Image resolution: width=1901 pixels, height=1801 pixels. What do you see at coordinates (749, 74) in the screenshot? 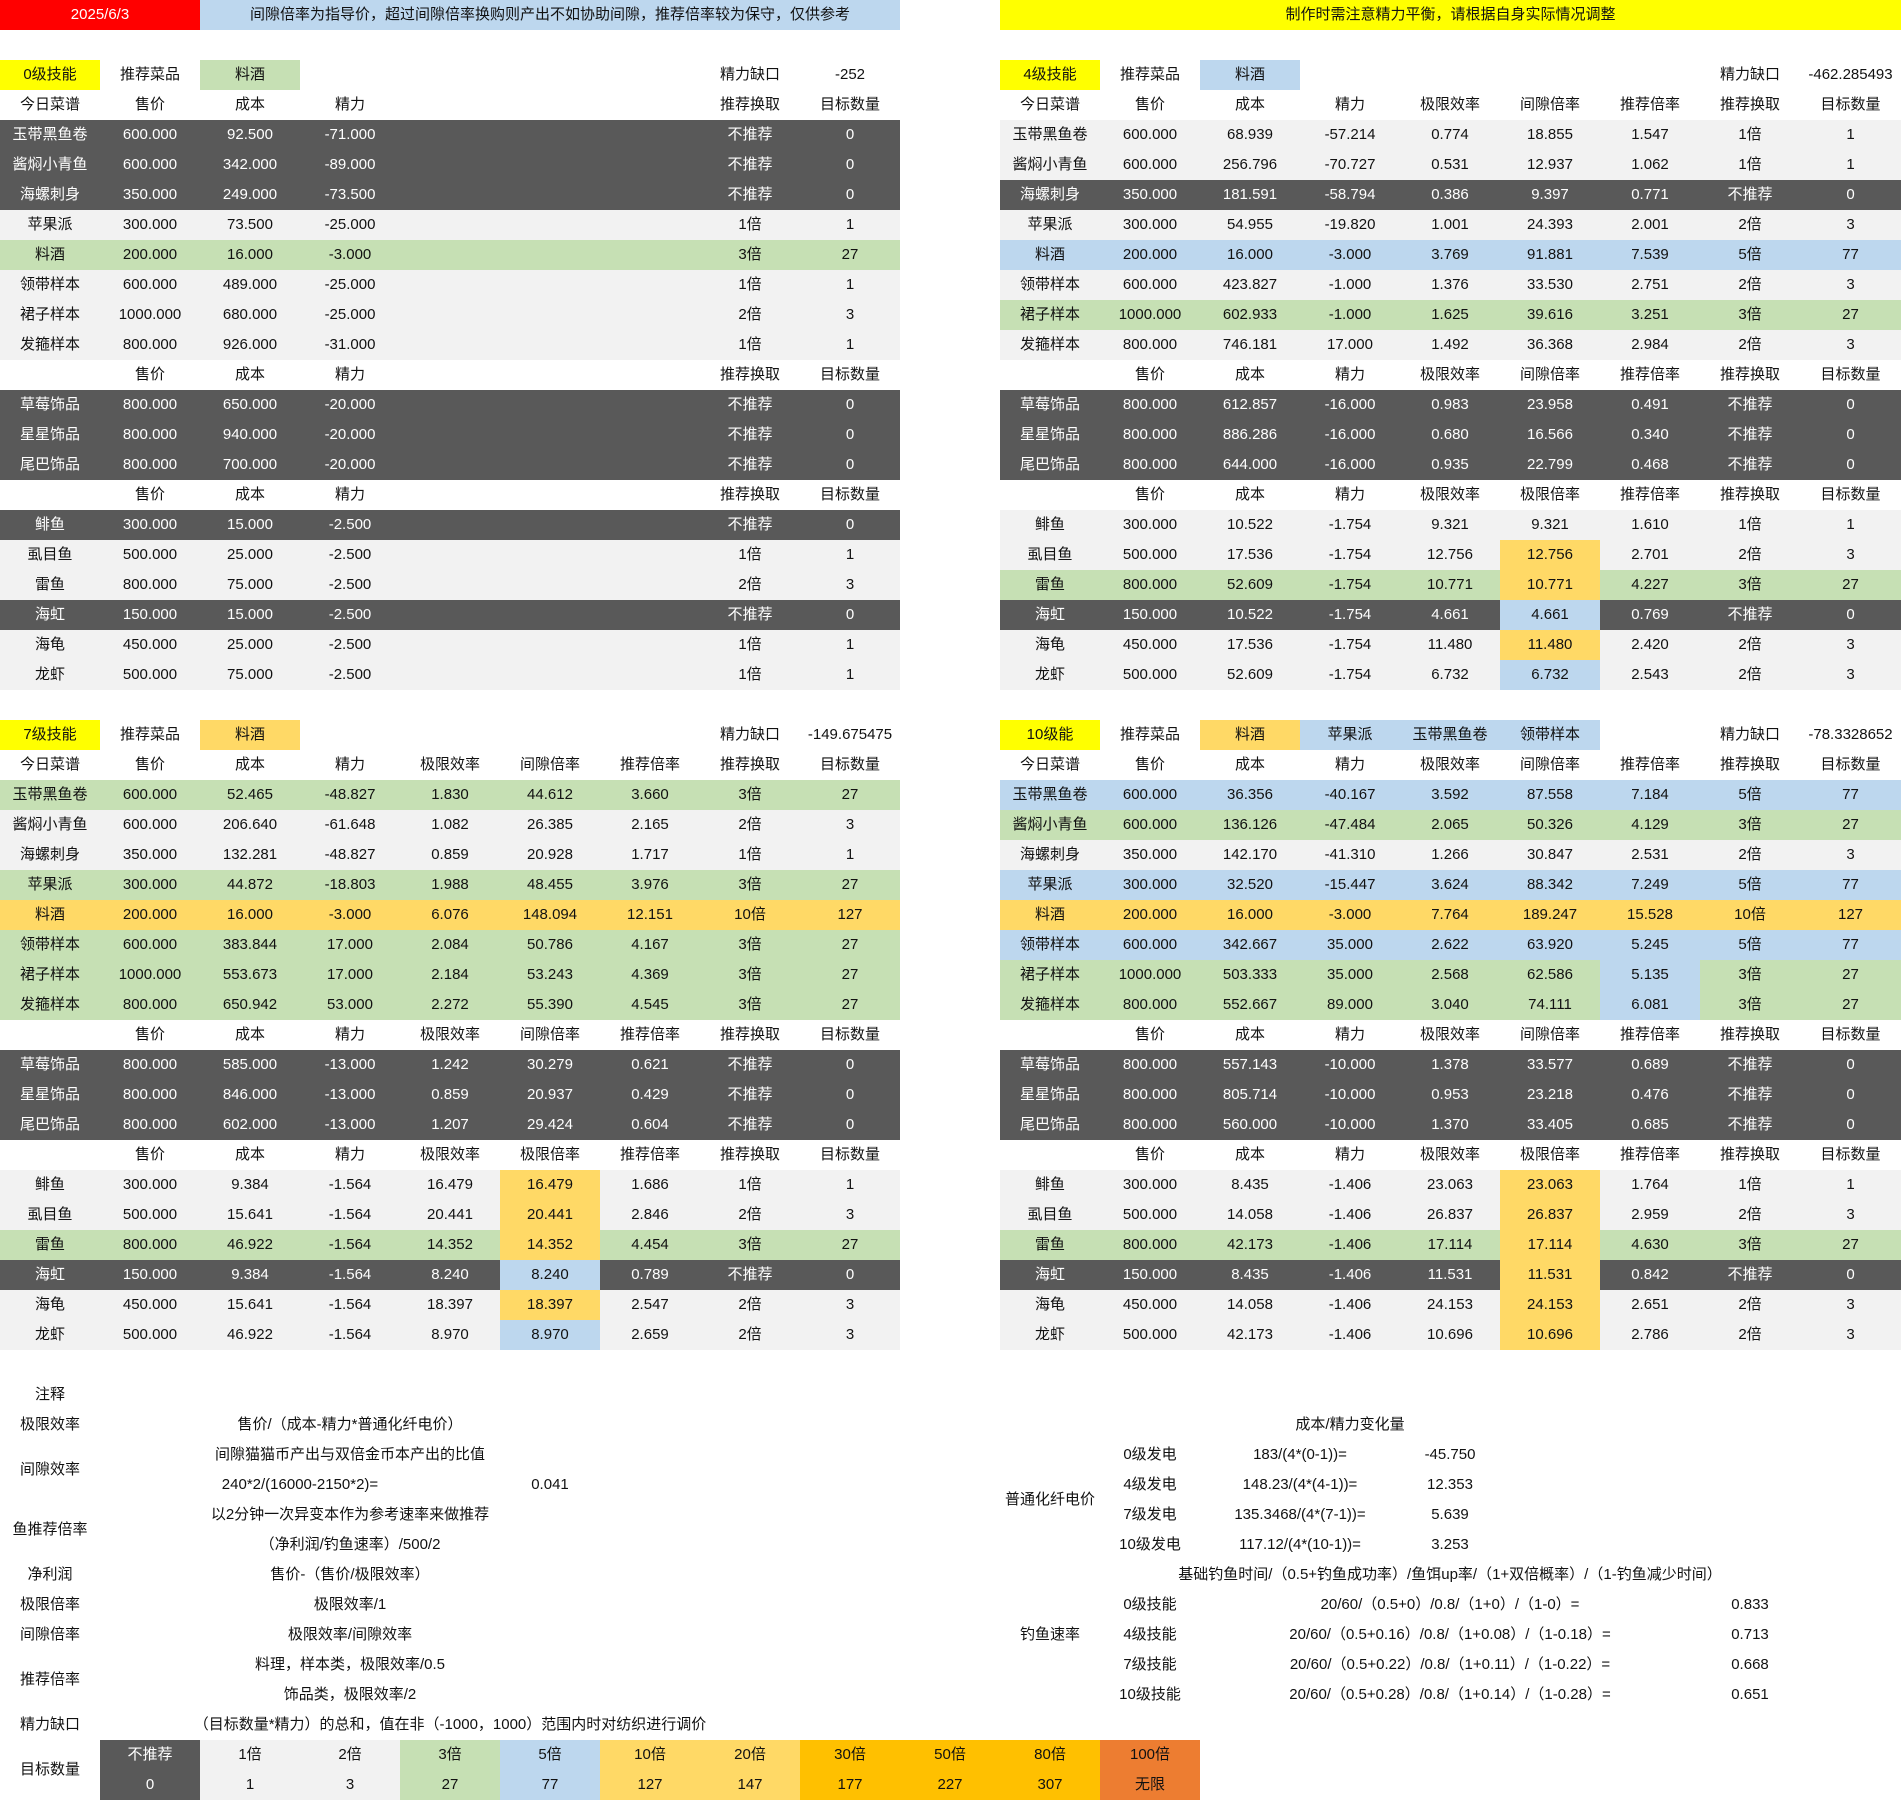
I see `energy-gap-label: 精力缺口` at bounding box center [749, 74].